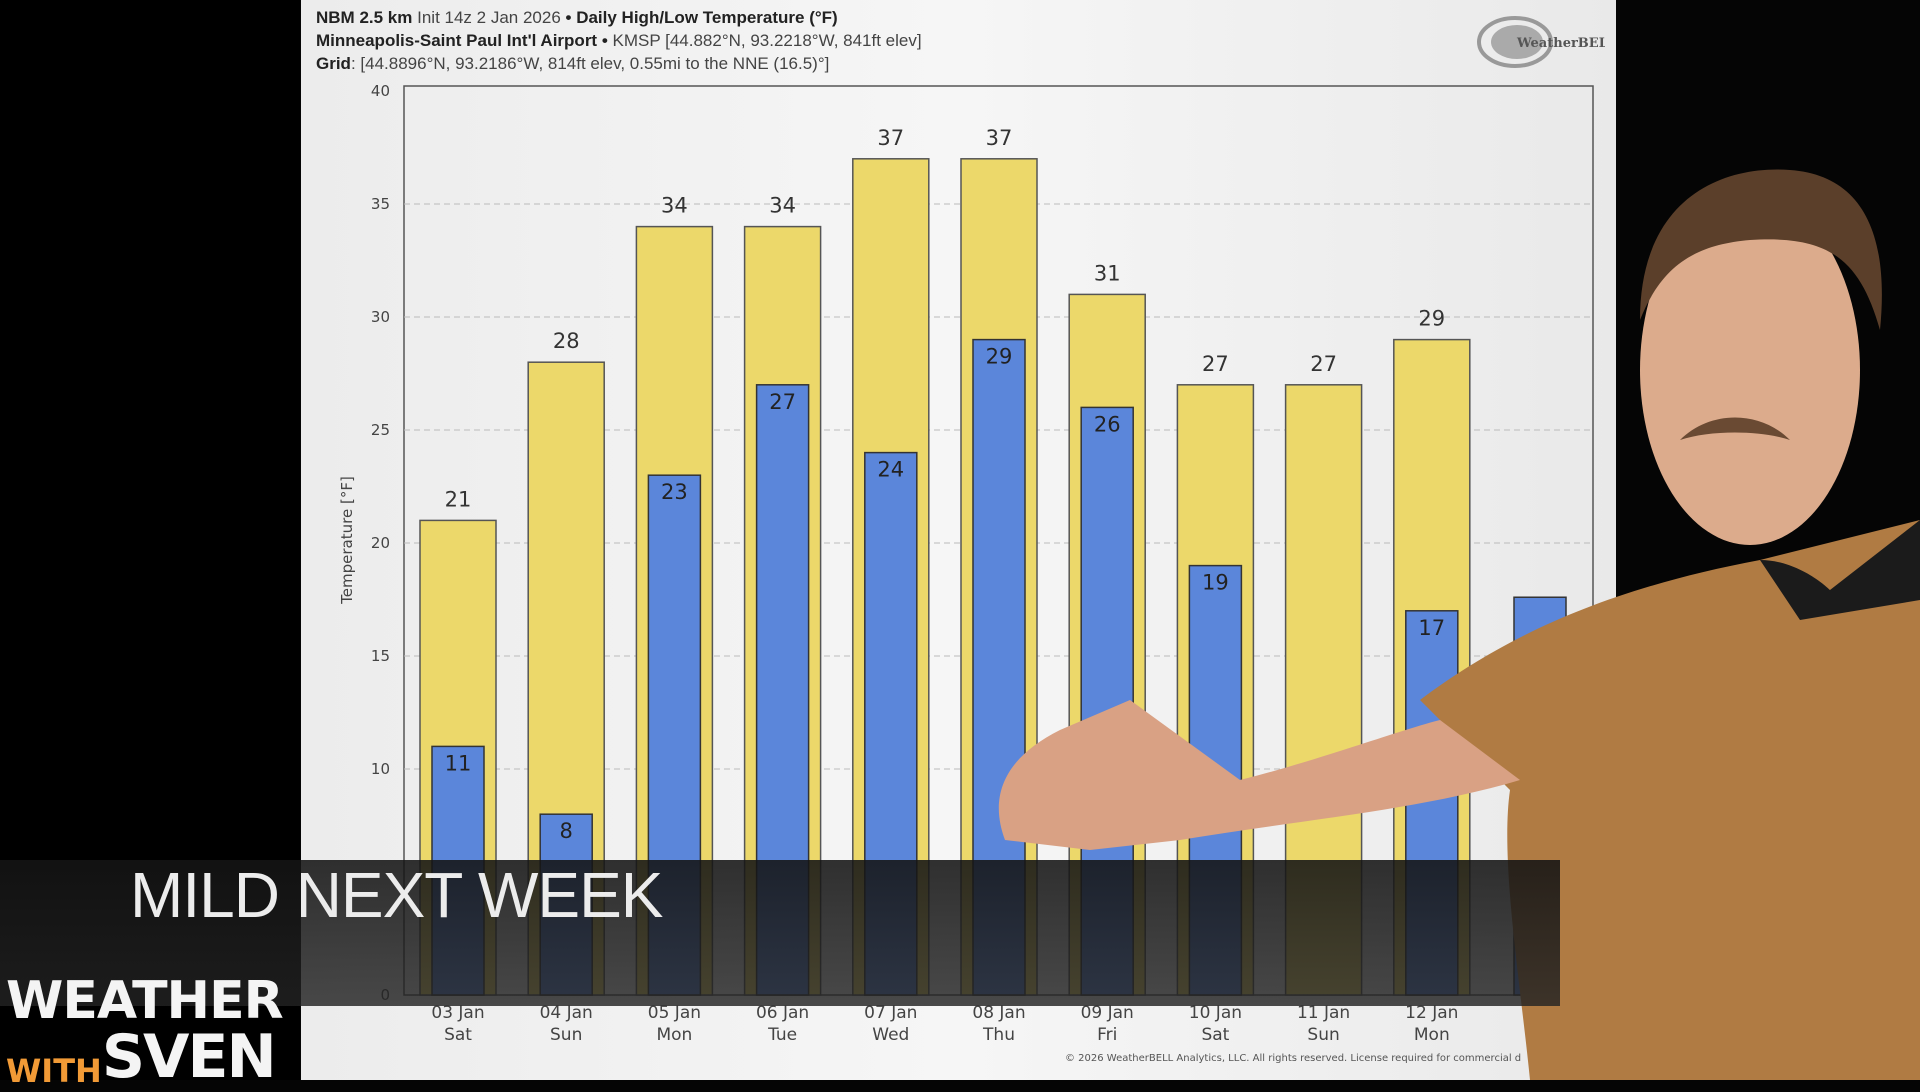 Image resolution: width=1920 pixels, height=1092 pixels. Describe the element at coordinates (1107, 424) in the screenshot. I see `low-temp-label: 26` at that location.